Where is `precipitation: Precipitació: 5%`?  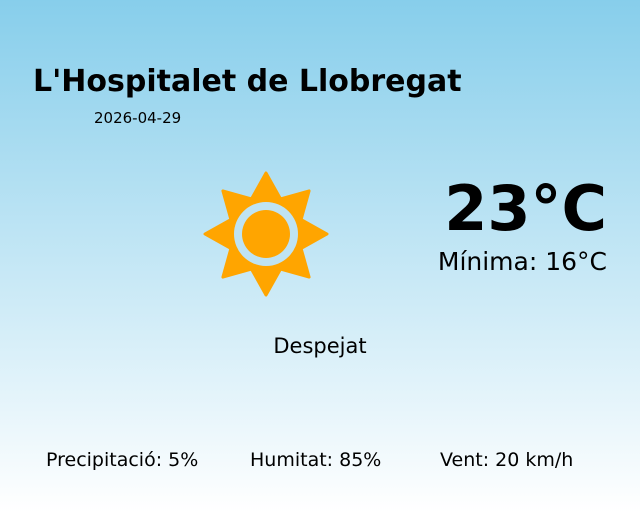
precipitation: Precipitació: 5% is located at coordinates (122, 460).